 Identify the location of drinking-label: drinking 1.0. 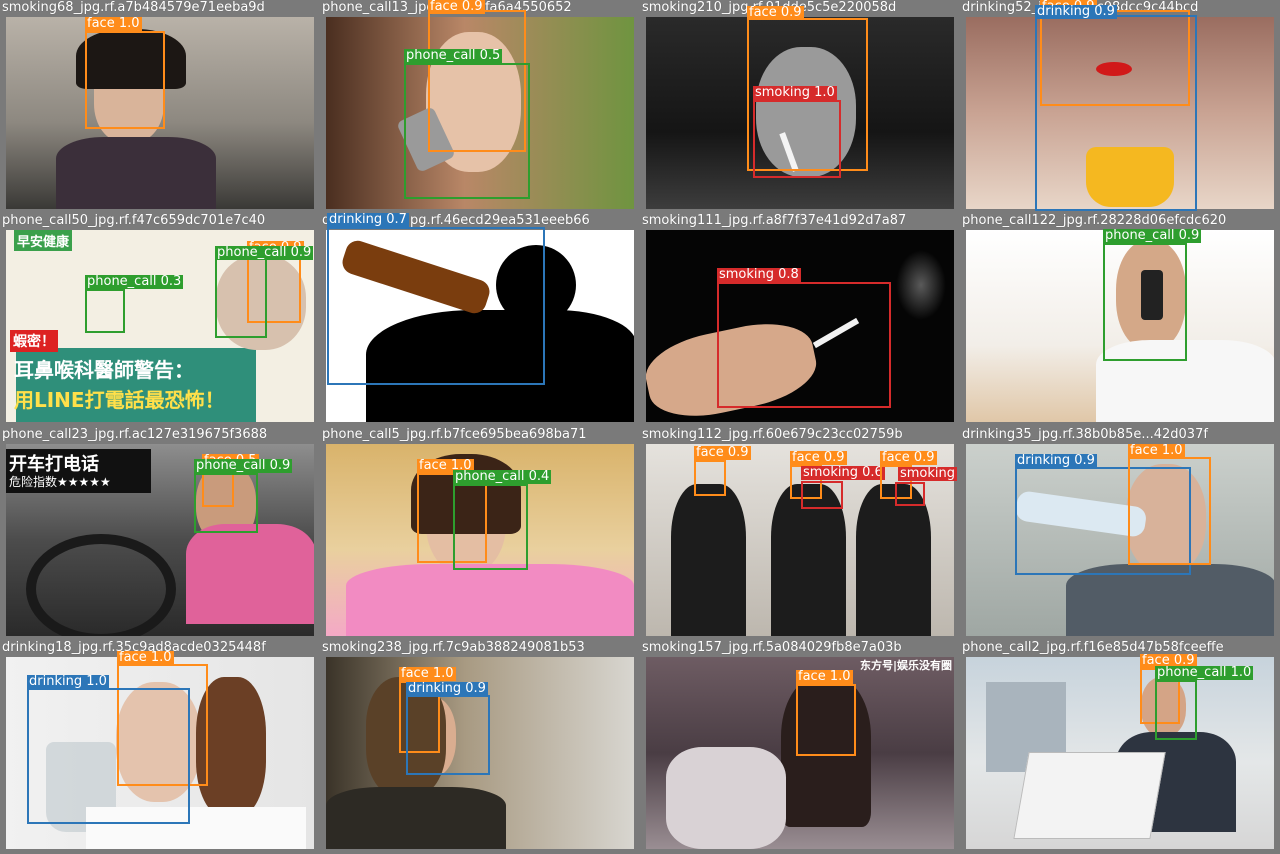
(68, 681).